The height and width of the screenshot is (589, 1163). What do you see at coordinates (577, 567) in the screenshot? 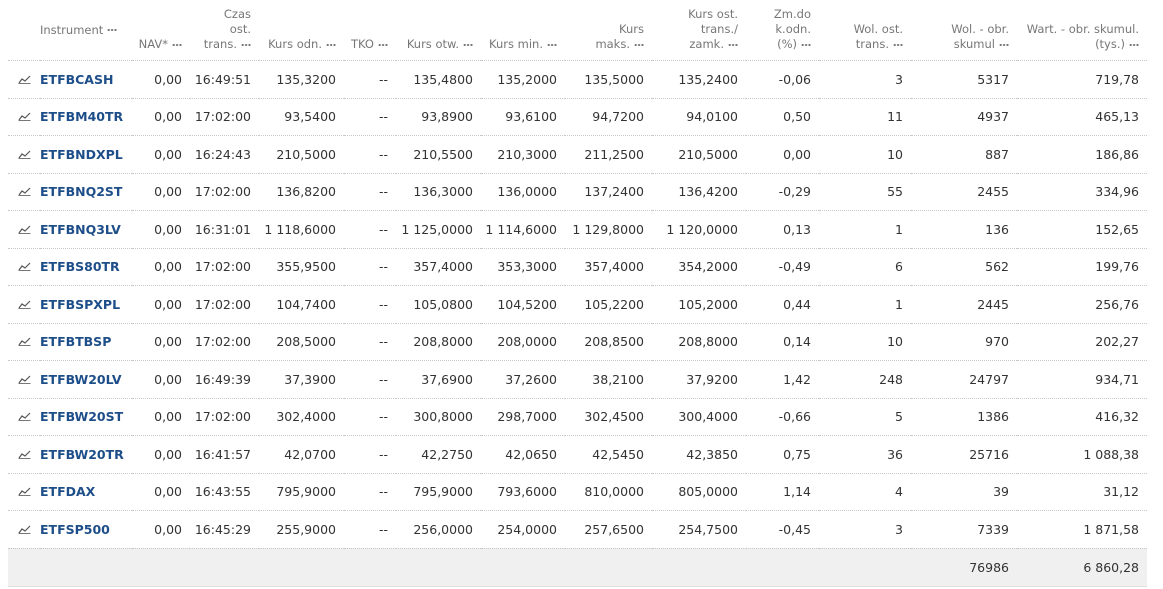
I see `footer-row: 76986 6 860,28` at bounding box center [577, 567].